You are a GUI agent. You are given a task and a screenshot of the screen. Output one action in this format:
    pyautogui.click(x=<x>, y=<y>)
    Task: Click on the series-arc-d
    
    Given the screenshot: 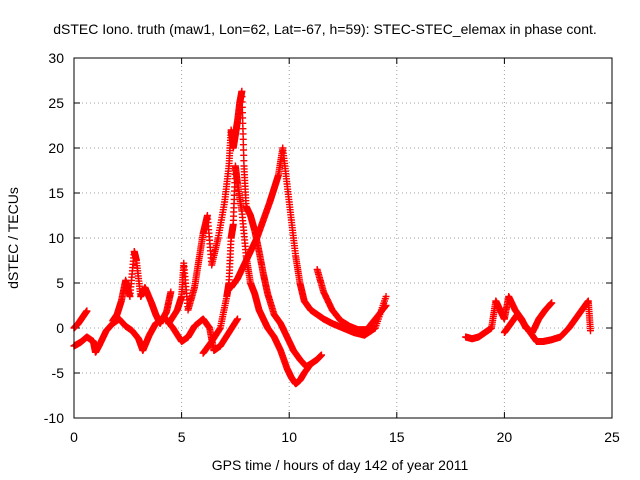 What is the action you would take?
    pyautogui.click(x=245, y=229)
    